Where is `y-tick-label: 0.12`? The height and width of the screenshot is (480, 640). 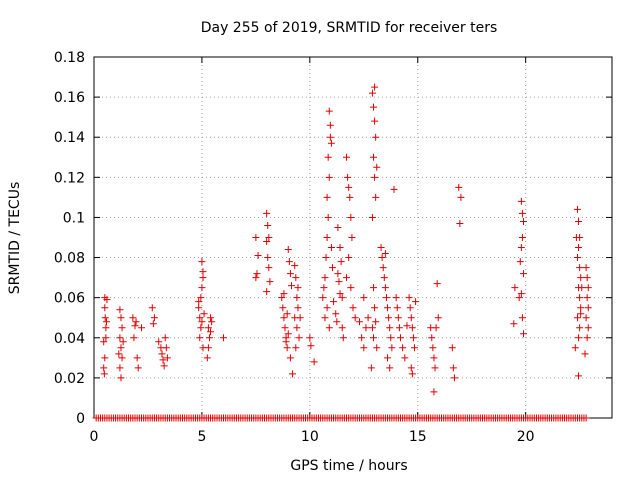
y-tick-label: 0.12 is located at coordinates (69, 178).